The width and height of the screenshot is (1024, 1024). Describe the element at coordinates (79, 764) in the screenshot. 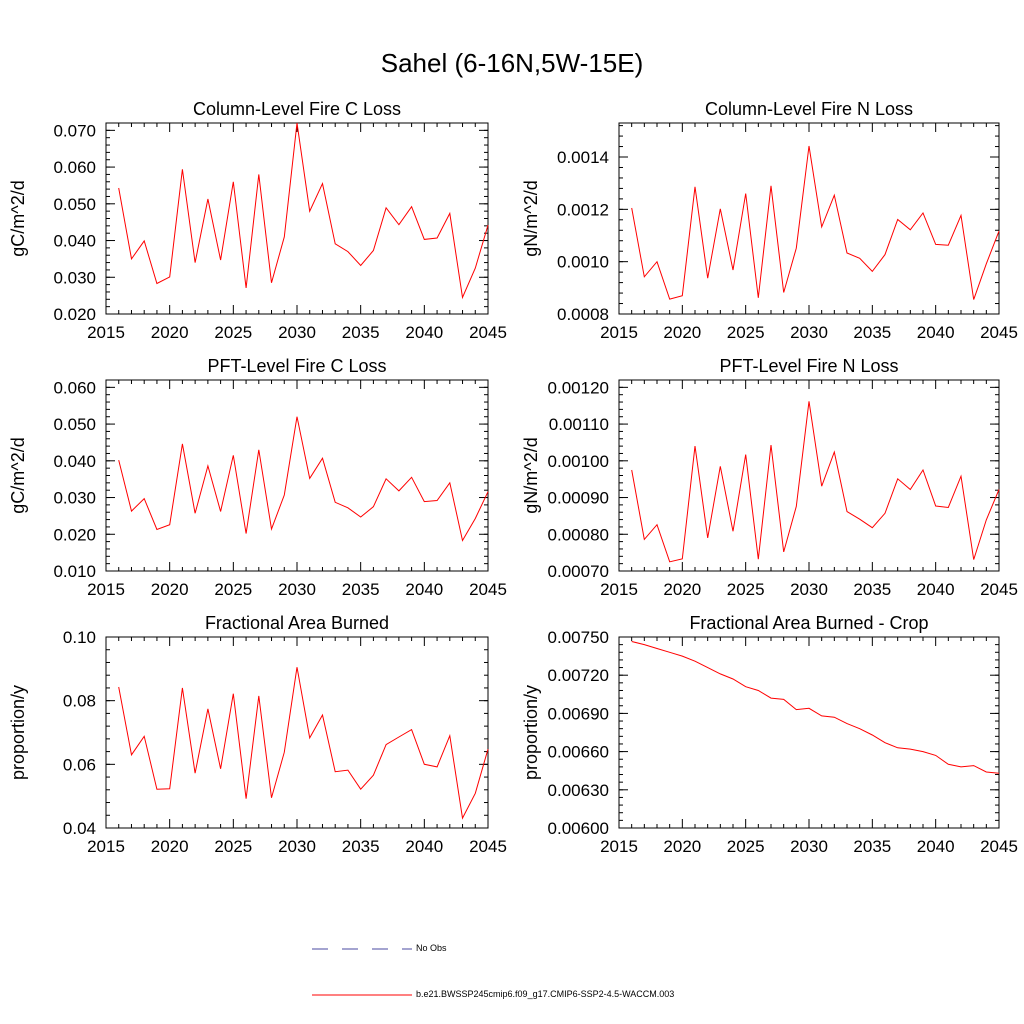

I see `y-tick-label: 0.06` at that location.